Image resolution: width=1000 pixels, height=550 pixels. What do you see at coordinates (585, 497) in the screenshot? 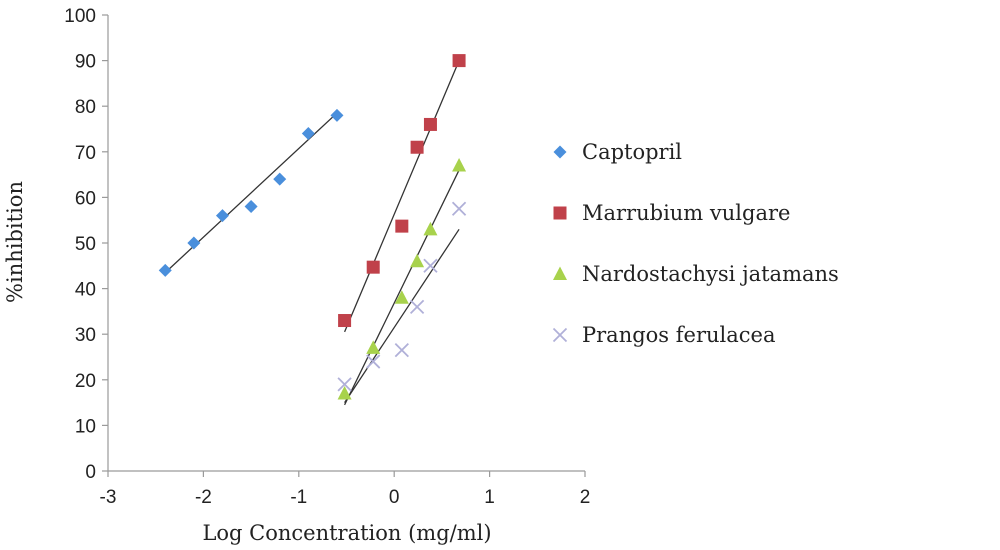
I see `x-tick-label: 2` at bounding box center [585, 497].